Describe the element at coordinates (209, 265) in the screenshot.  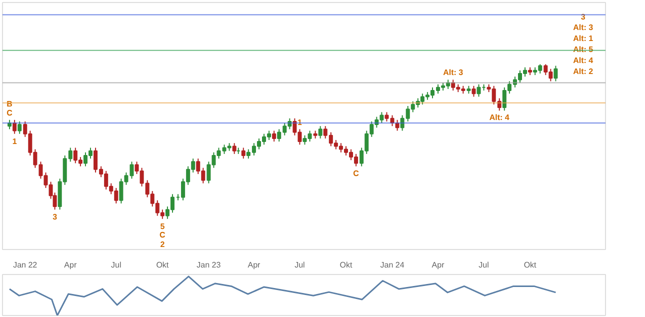
I see `x-tick-label: Jan 23` at that location.